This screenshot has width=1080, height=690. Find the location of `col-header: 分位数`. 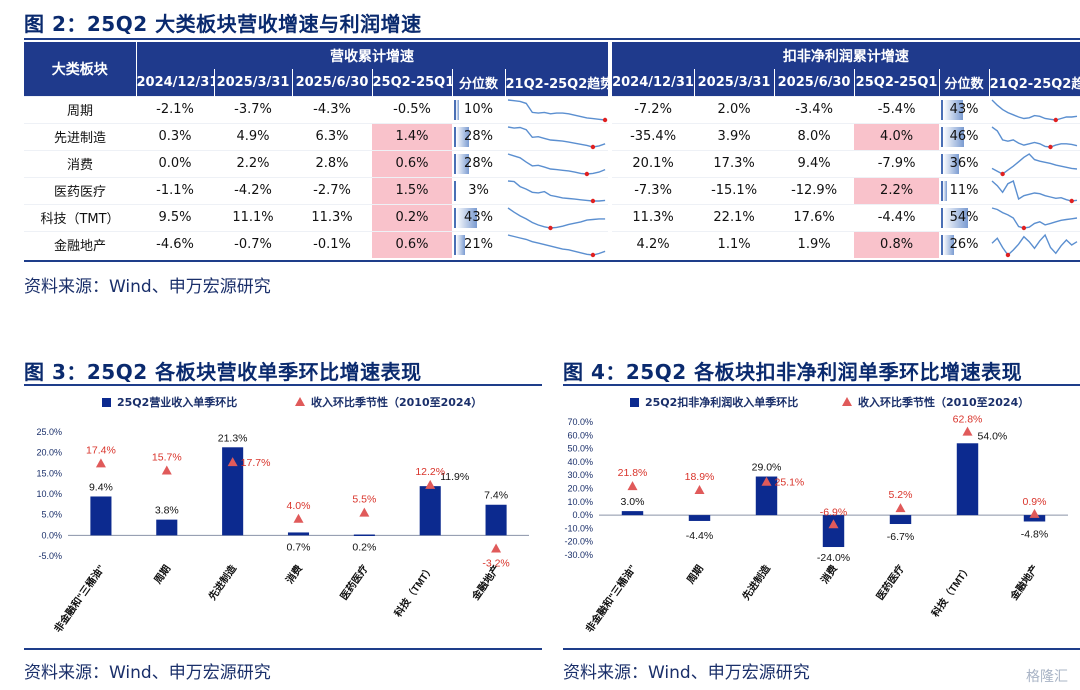

col-header: 分位数 is located at coordinates (964, 82).